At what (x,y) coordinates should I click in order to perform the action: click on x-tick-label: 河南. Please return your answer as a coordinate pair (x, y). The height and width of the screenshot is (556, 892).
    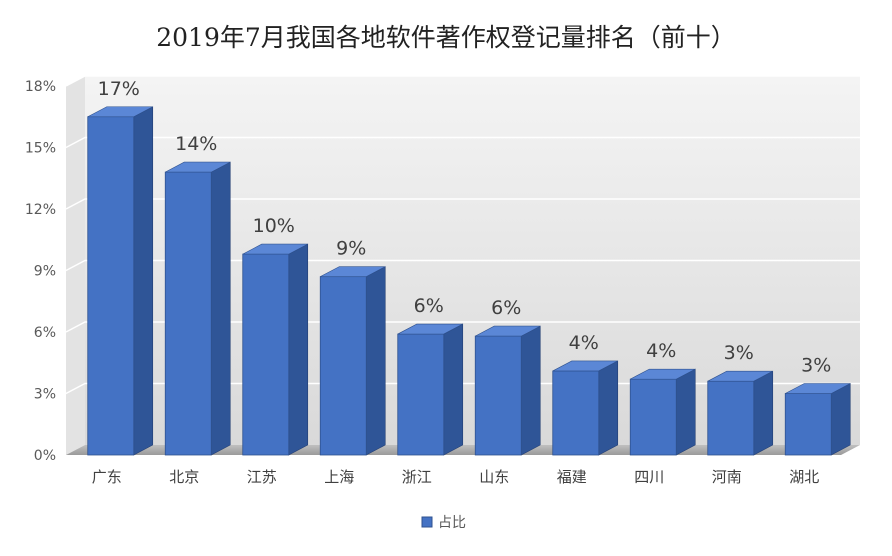
    Looking at the image, I should click on (727, 477).